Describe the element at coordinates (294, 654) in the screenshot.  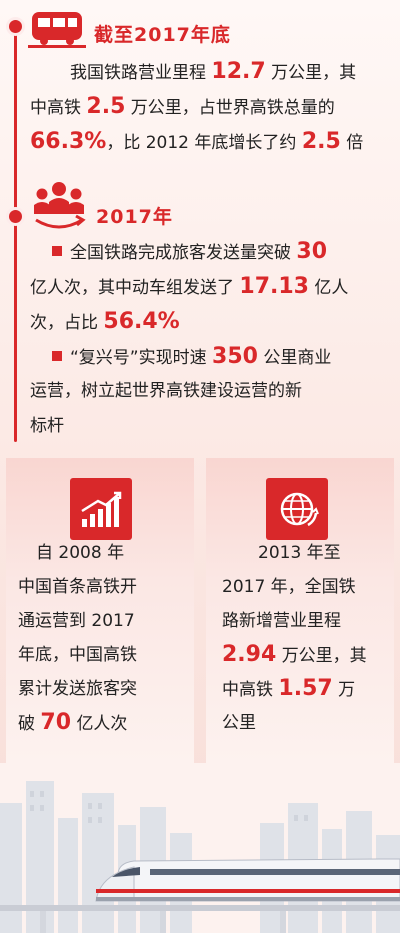
I see `card-right-line4: 2.94 万公里，其` at that location.